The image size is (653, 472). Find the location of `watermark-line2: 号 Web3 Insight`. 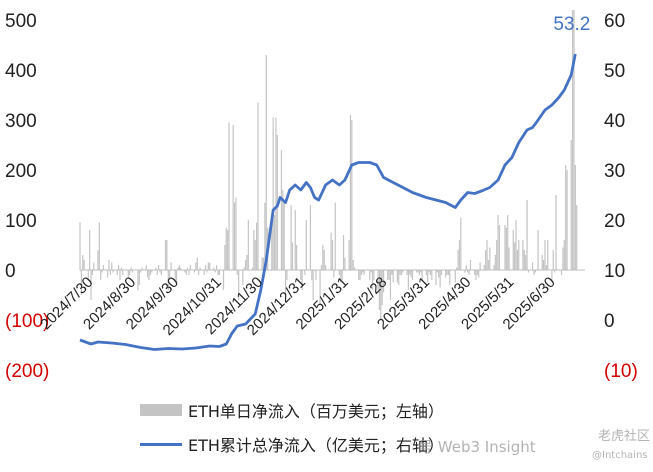

watermark-line2: 号 Web3 Insight is located at coordinates (477, 447).